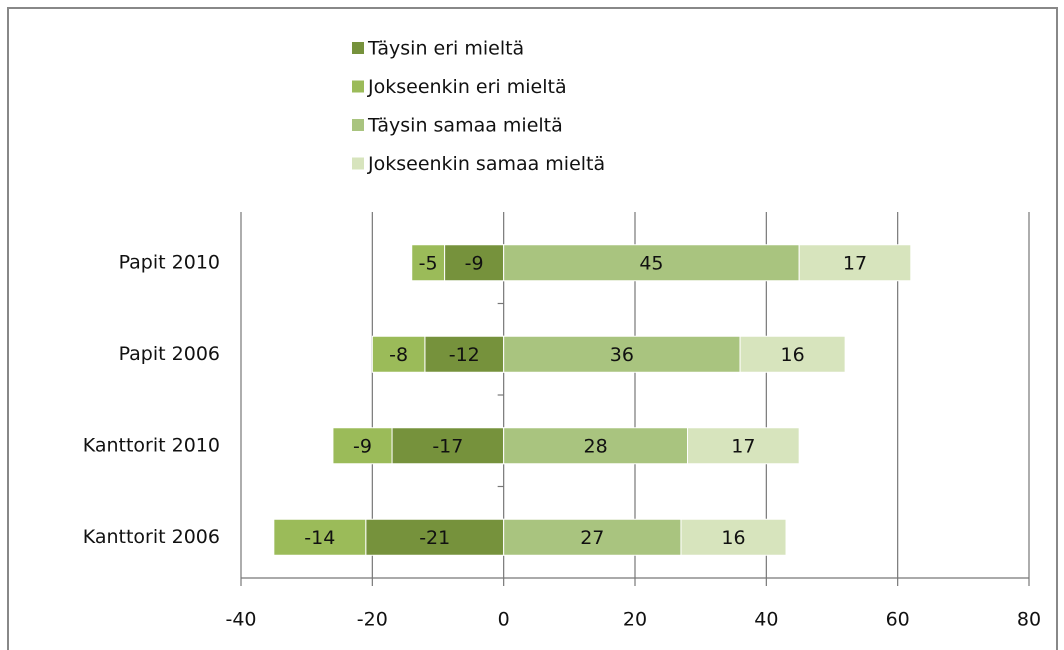 The image size is (1064, 650). I want to click on data-label: 36, so click(622, 355).